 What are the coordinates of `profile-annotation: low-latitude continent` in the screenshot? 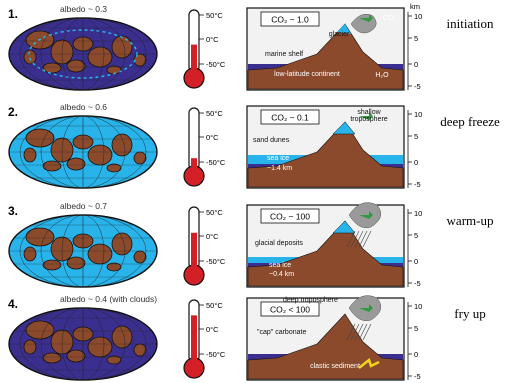 It's located at (307, 74).